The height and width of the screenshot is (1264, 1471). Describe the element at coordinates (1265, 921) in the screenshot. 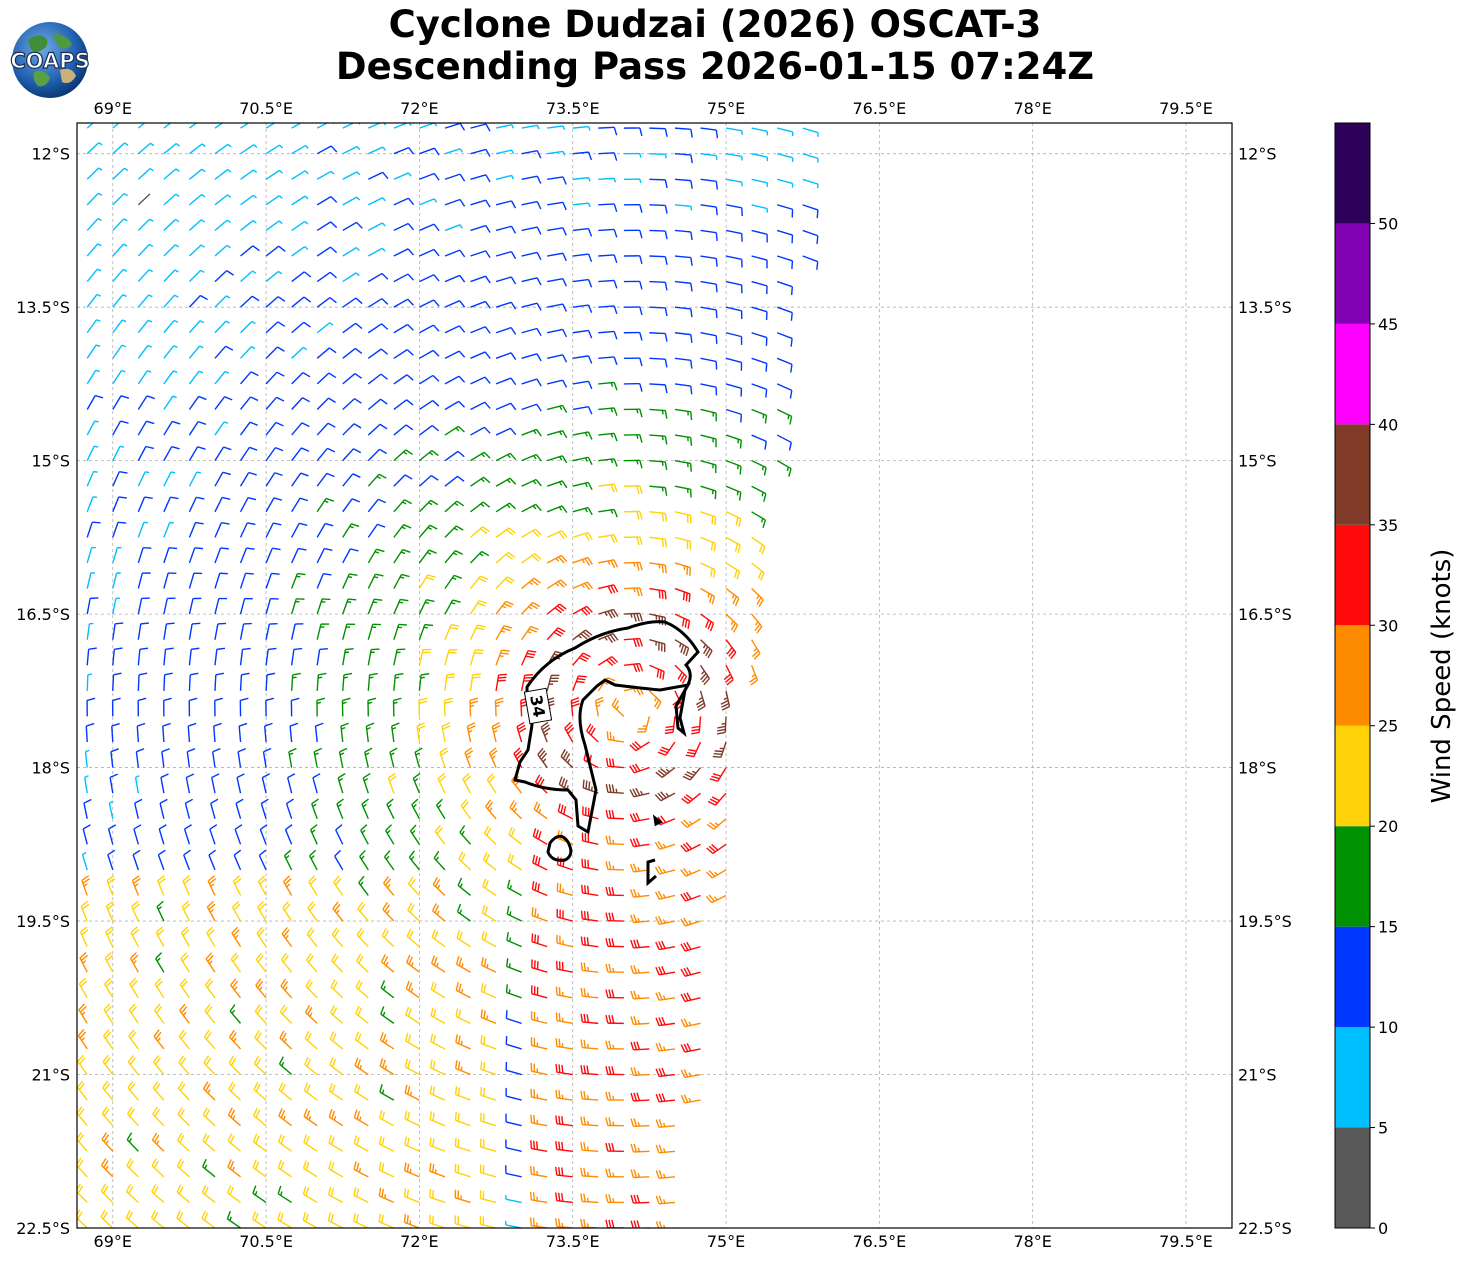

I see `lat-label-right: 19.5°S` at that location.